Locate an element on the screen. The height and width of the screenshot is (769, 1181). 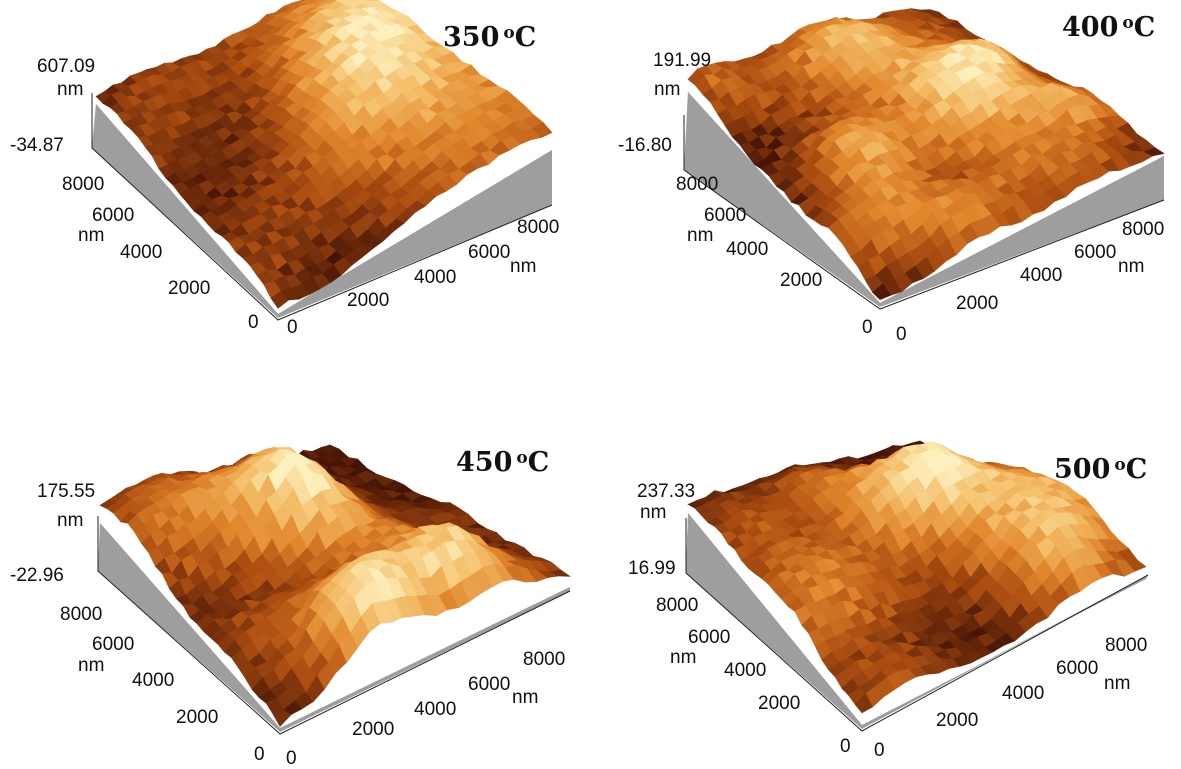
z-max-label: 175.55 is located at coordinates (66, 491).